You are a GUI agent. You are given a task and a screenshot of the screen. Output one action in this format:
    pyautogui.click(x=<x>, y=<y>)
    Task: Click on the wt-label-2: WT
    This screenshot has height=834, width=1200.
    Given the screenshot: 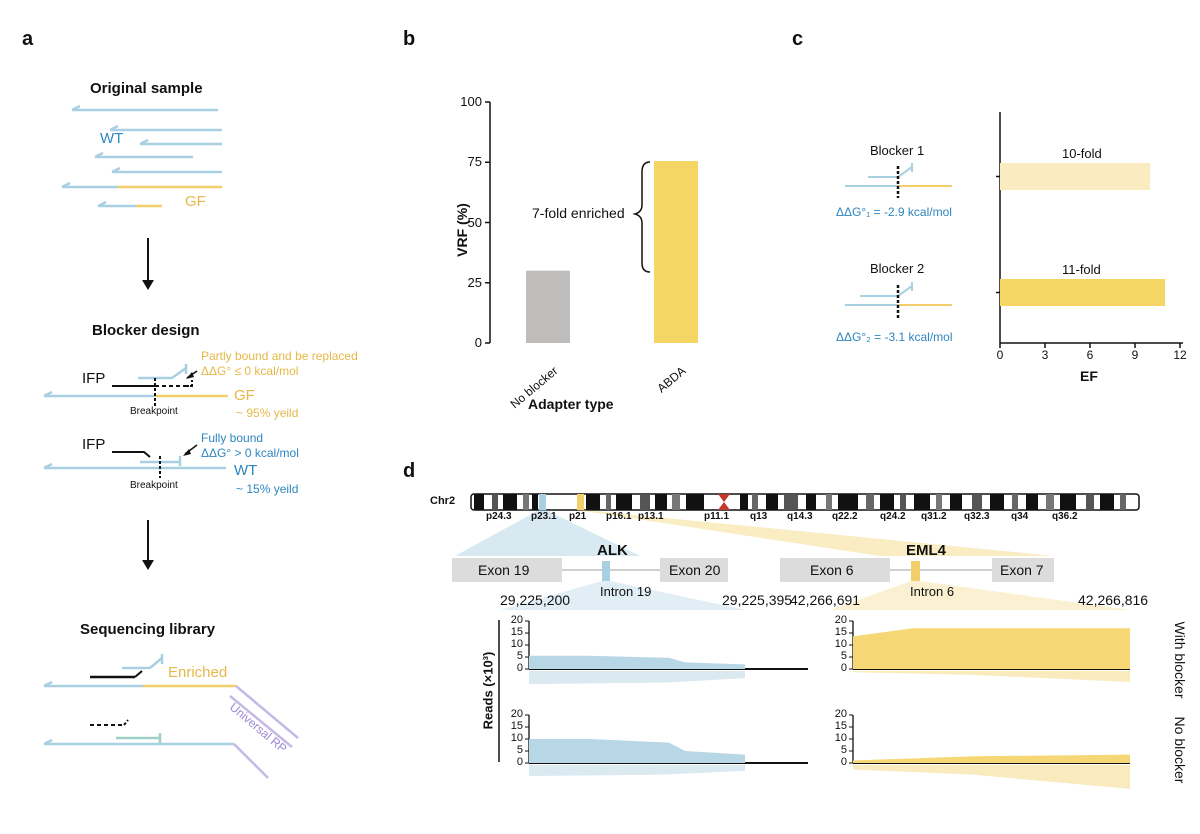 What is the action you would take?
    pyautogui.click(x=246, y=470)
    